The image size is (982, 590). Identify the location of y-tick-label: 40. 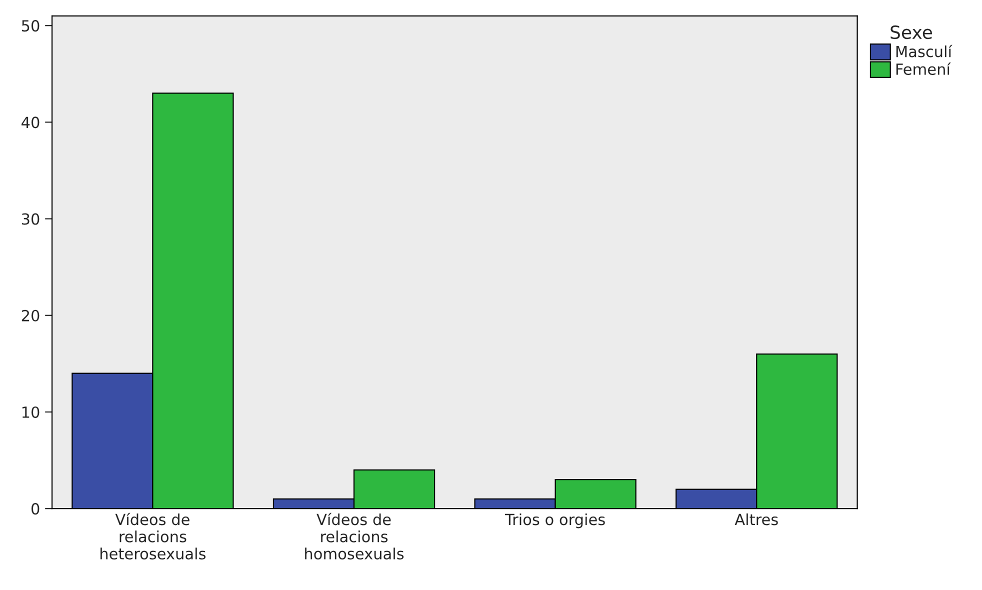
(31, 122).